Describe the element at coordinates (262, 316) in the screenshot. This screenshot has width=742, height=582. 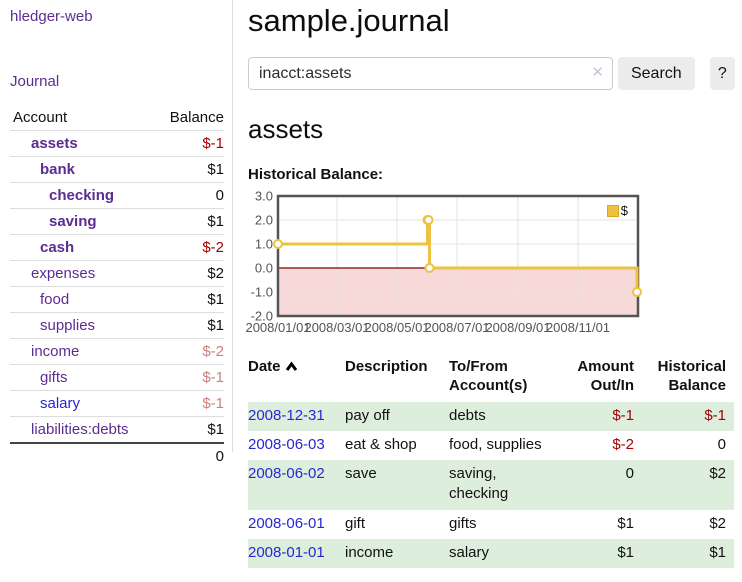
I see `svg-text: -2.0` at that location.